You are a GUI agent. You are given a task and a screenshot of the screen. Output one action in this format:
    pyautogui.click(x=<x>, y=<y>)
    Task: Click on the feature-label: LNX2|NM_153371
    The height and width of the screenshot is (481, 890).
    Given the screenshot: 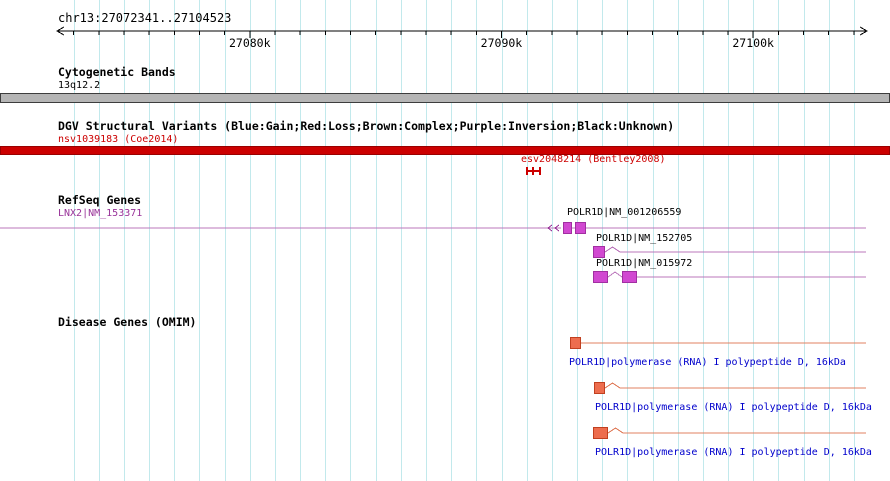 What is the action you would take?
    pyautogui.click(x=100, y=213)
    